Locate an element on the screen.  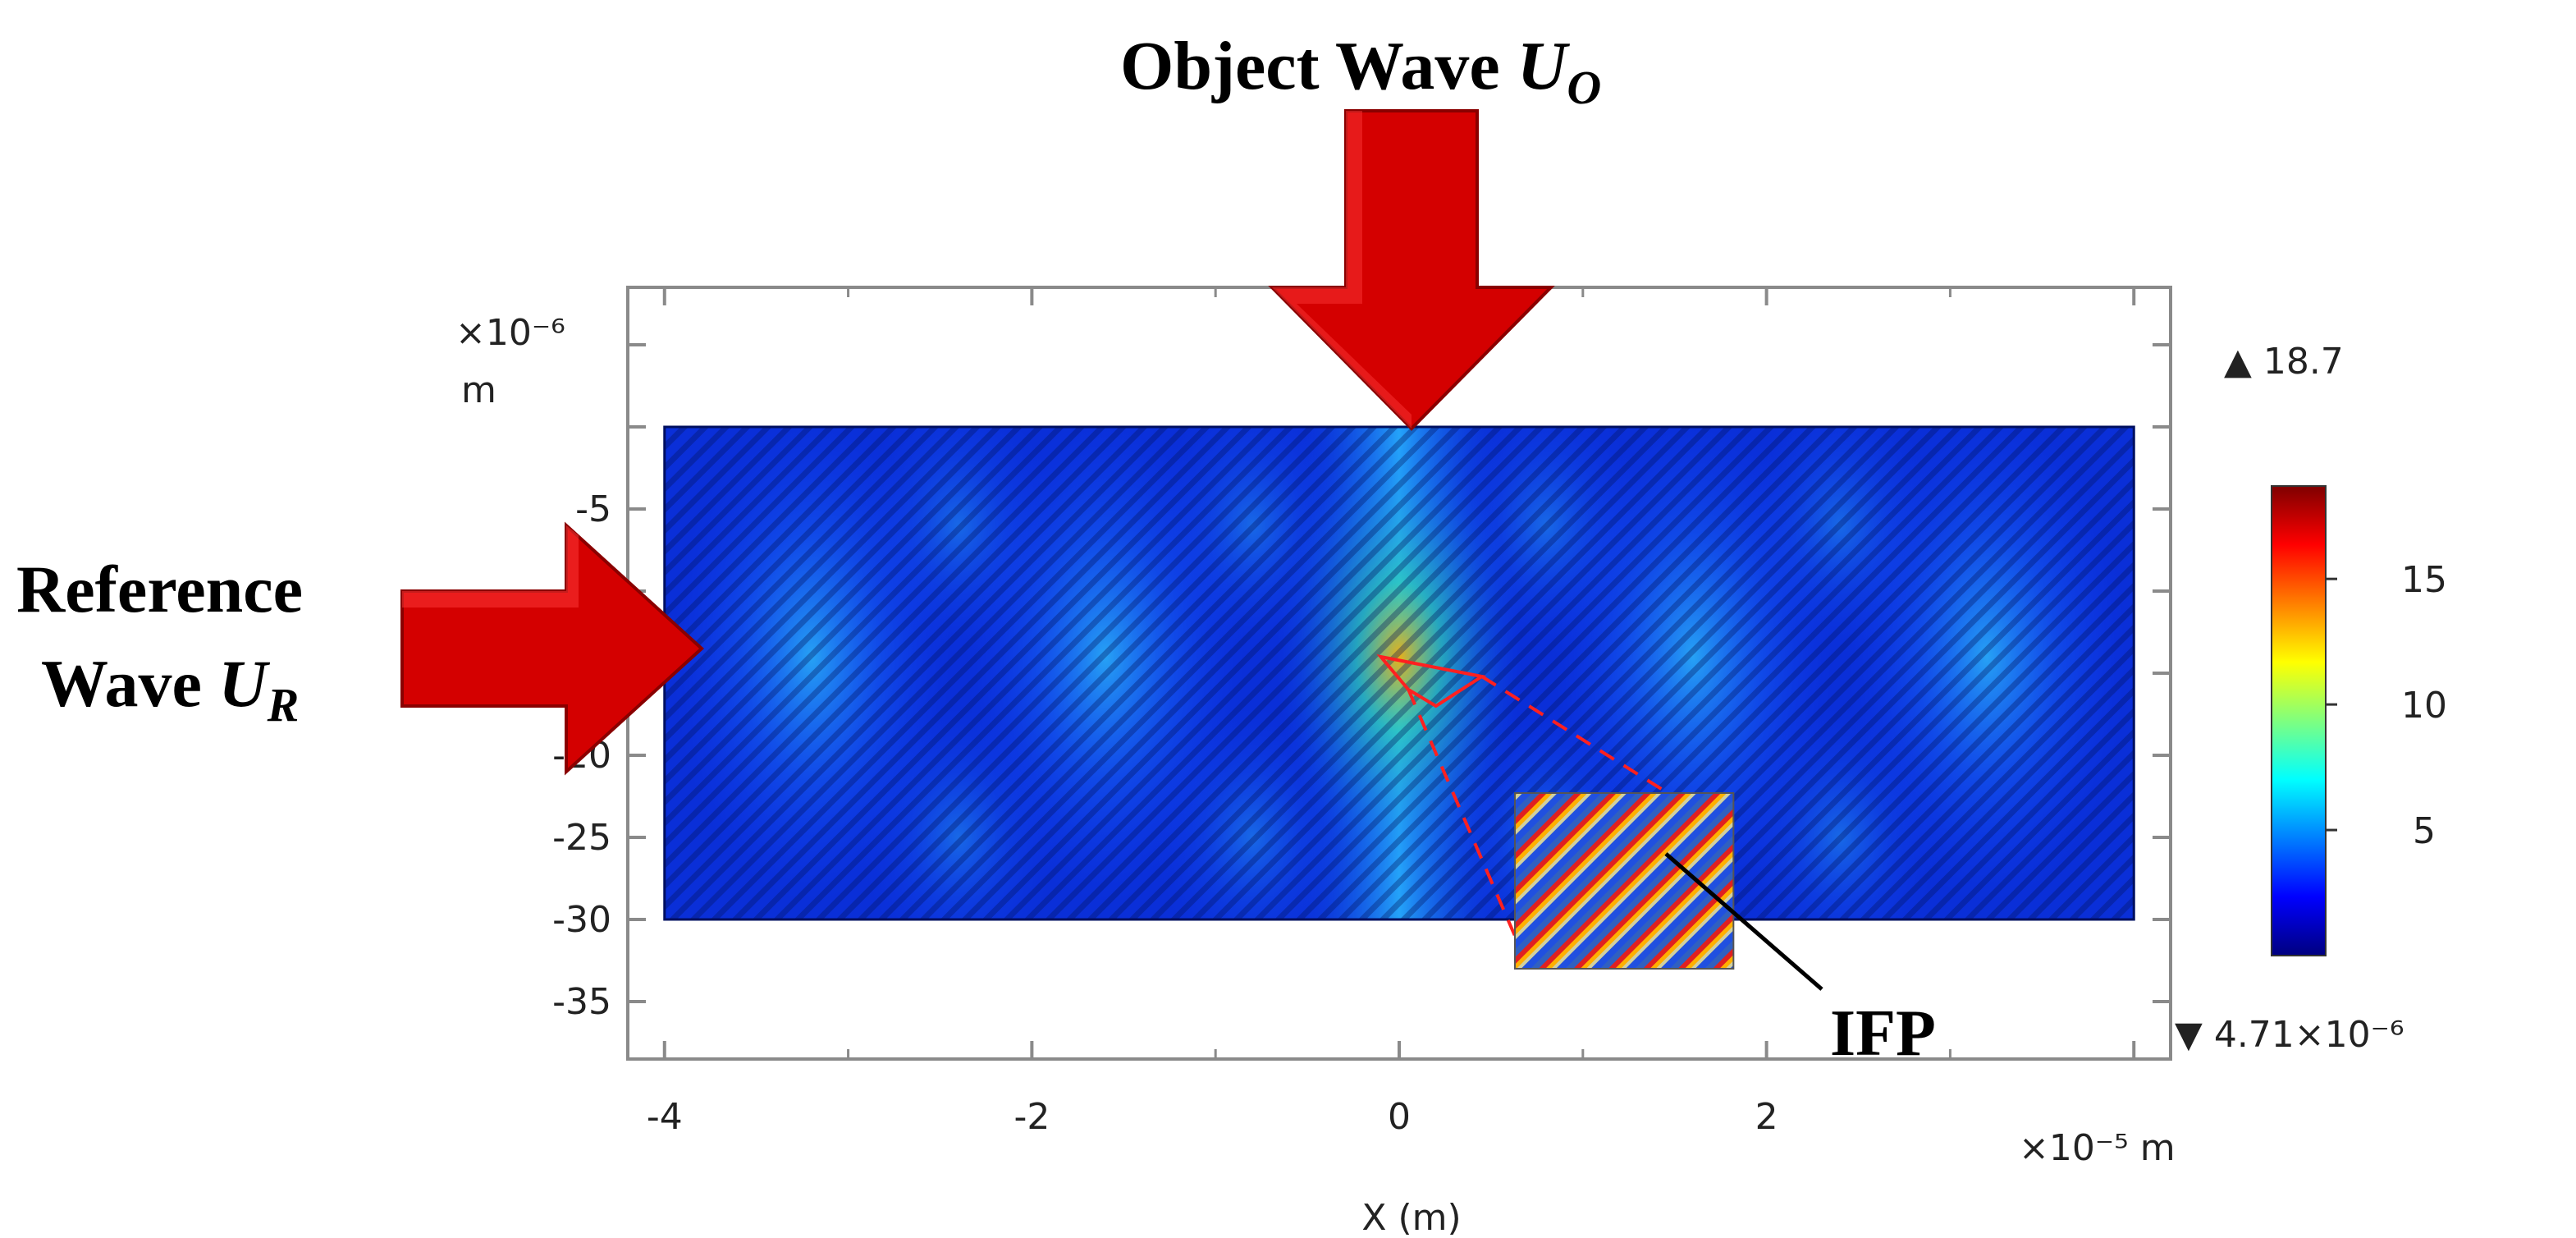
reference-wave-label-line1: Reference is located at coordinates (159, 589).